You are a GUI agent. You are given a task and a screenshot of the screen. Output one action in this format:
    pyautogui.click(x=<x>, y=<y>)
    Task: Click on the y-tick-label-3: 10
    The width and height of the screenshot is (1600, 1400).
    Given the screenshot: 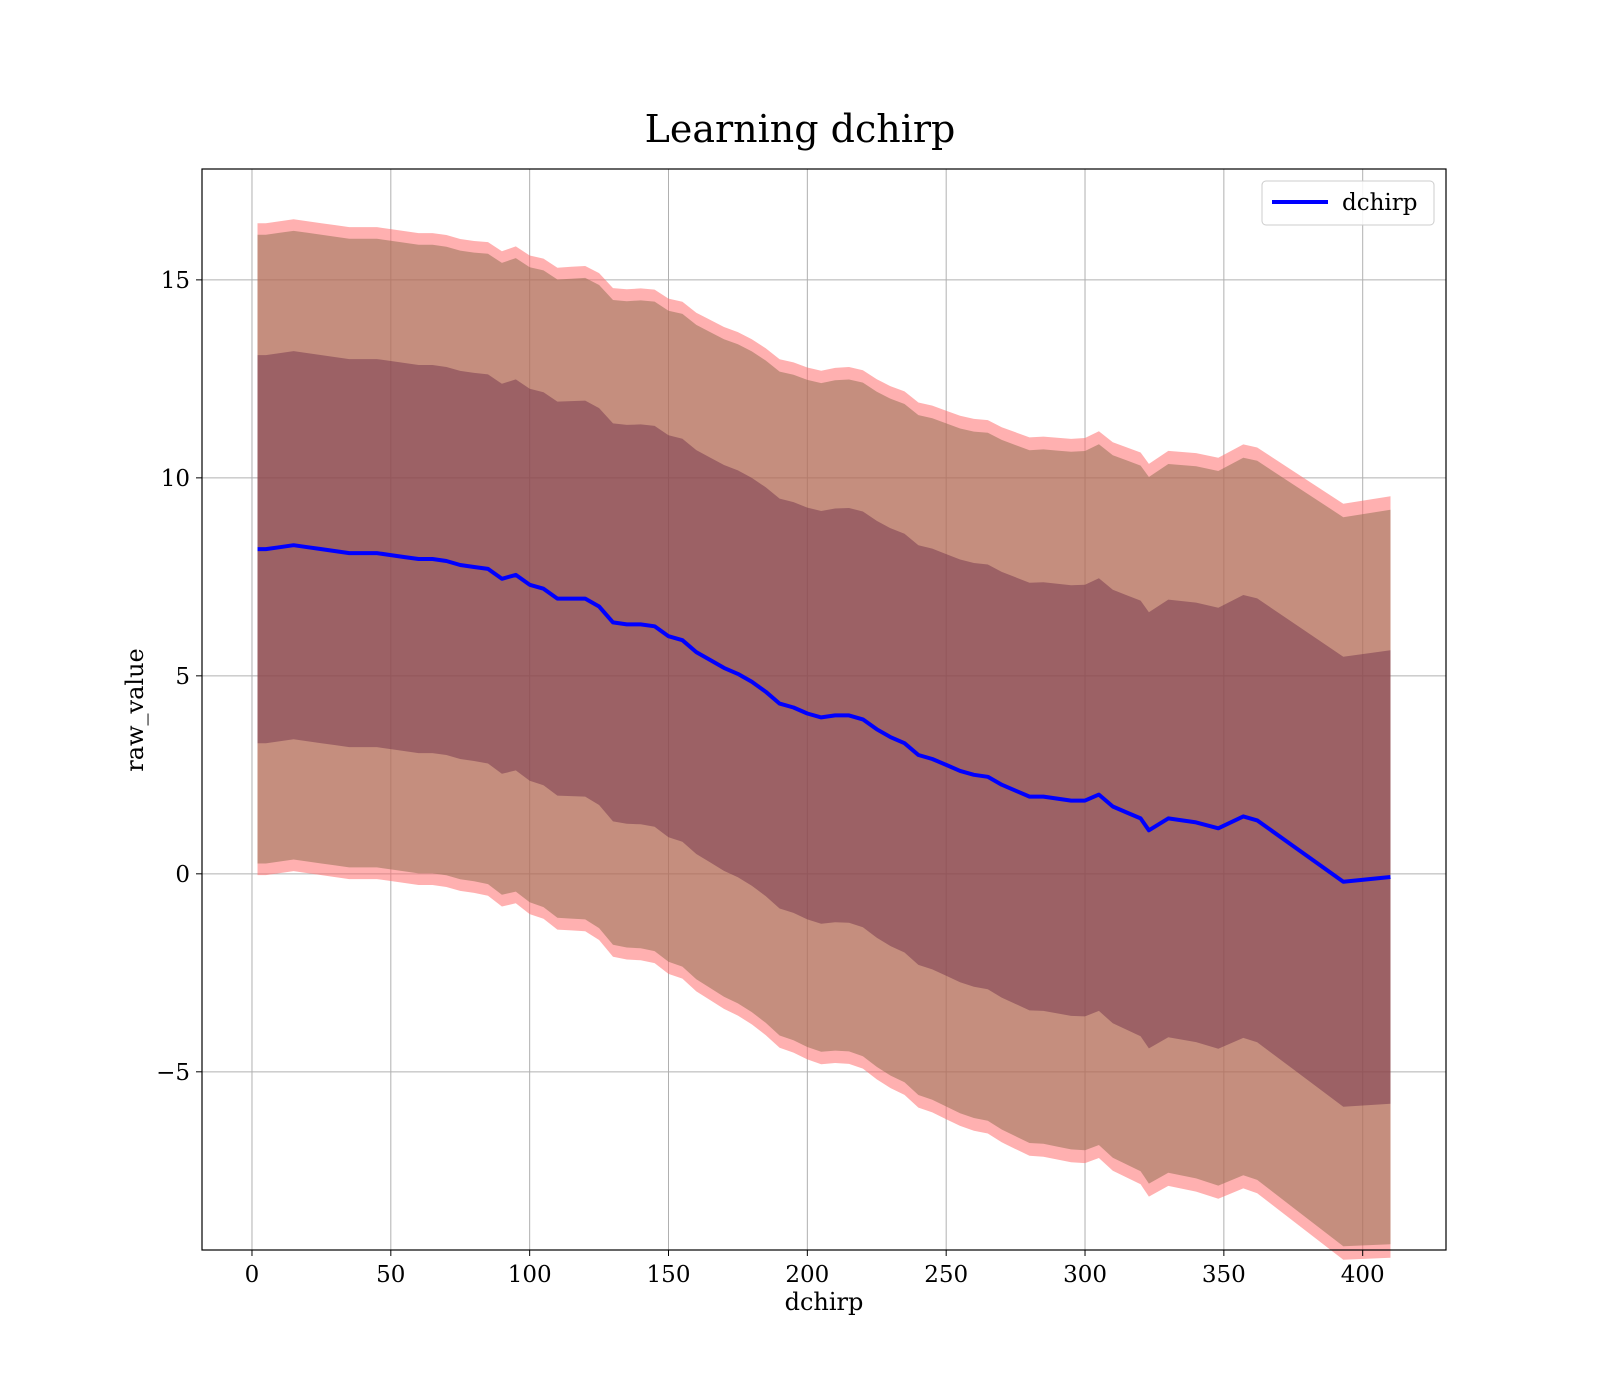 What is the action you would take?
    pyautogui.click(x=175, y=479)
    